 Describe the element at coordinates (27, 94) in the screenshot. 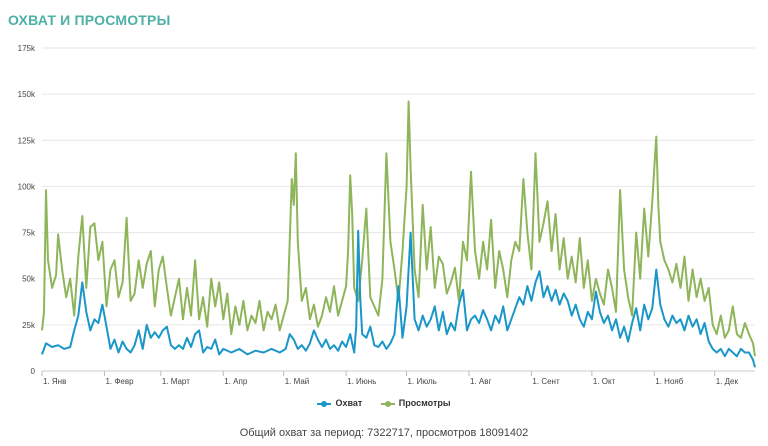

I see `y-tick-label: 150k` at that location.